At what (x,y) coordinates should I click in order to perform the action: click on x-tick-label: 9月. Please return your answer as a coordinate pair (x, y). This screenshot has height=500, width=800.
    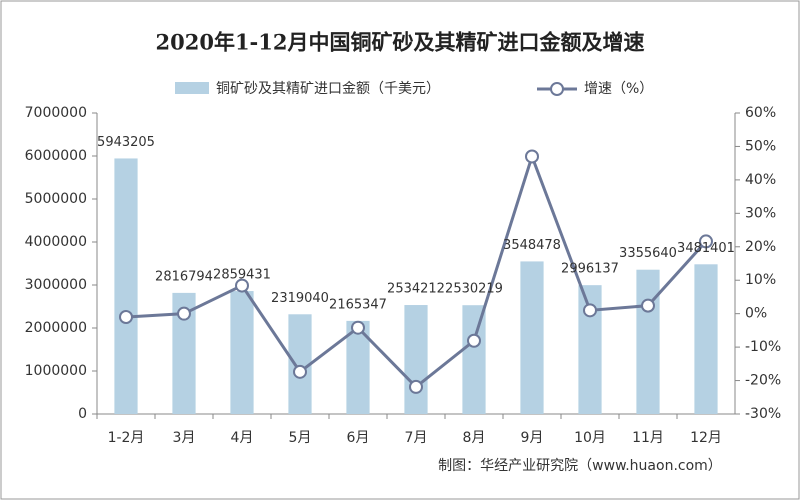
    Looking at the image, I should click on (532, 438).